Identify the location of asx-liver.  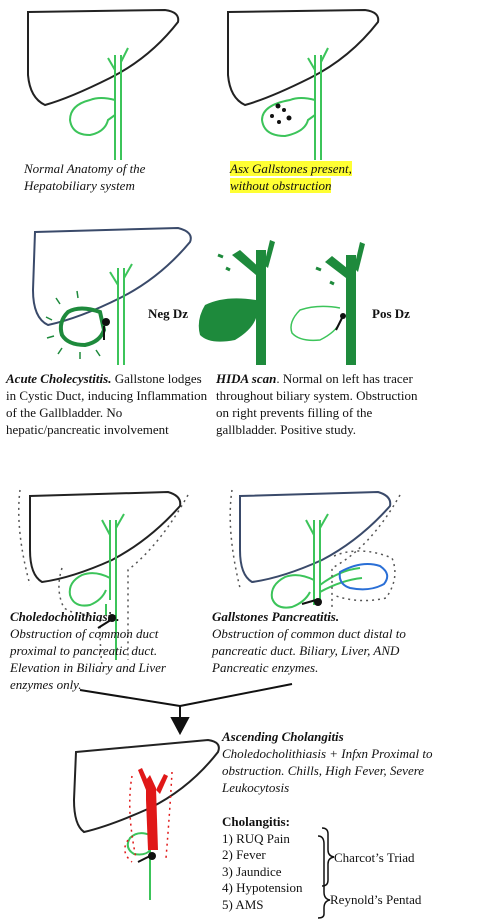
(303, 57).